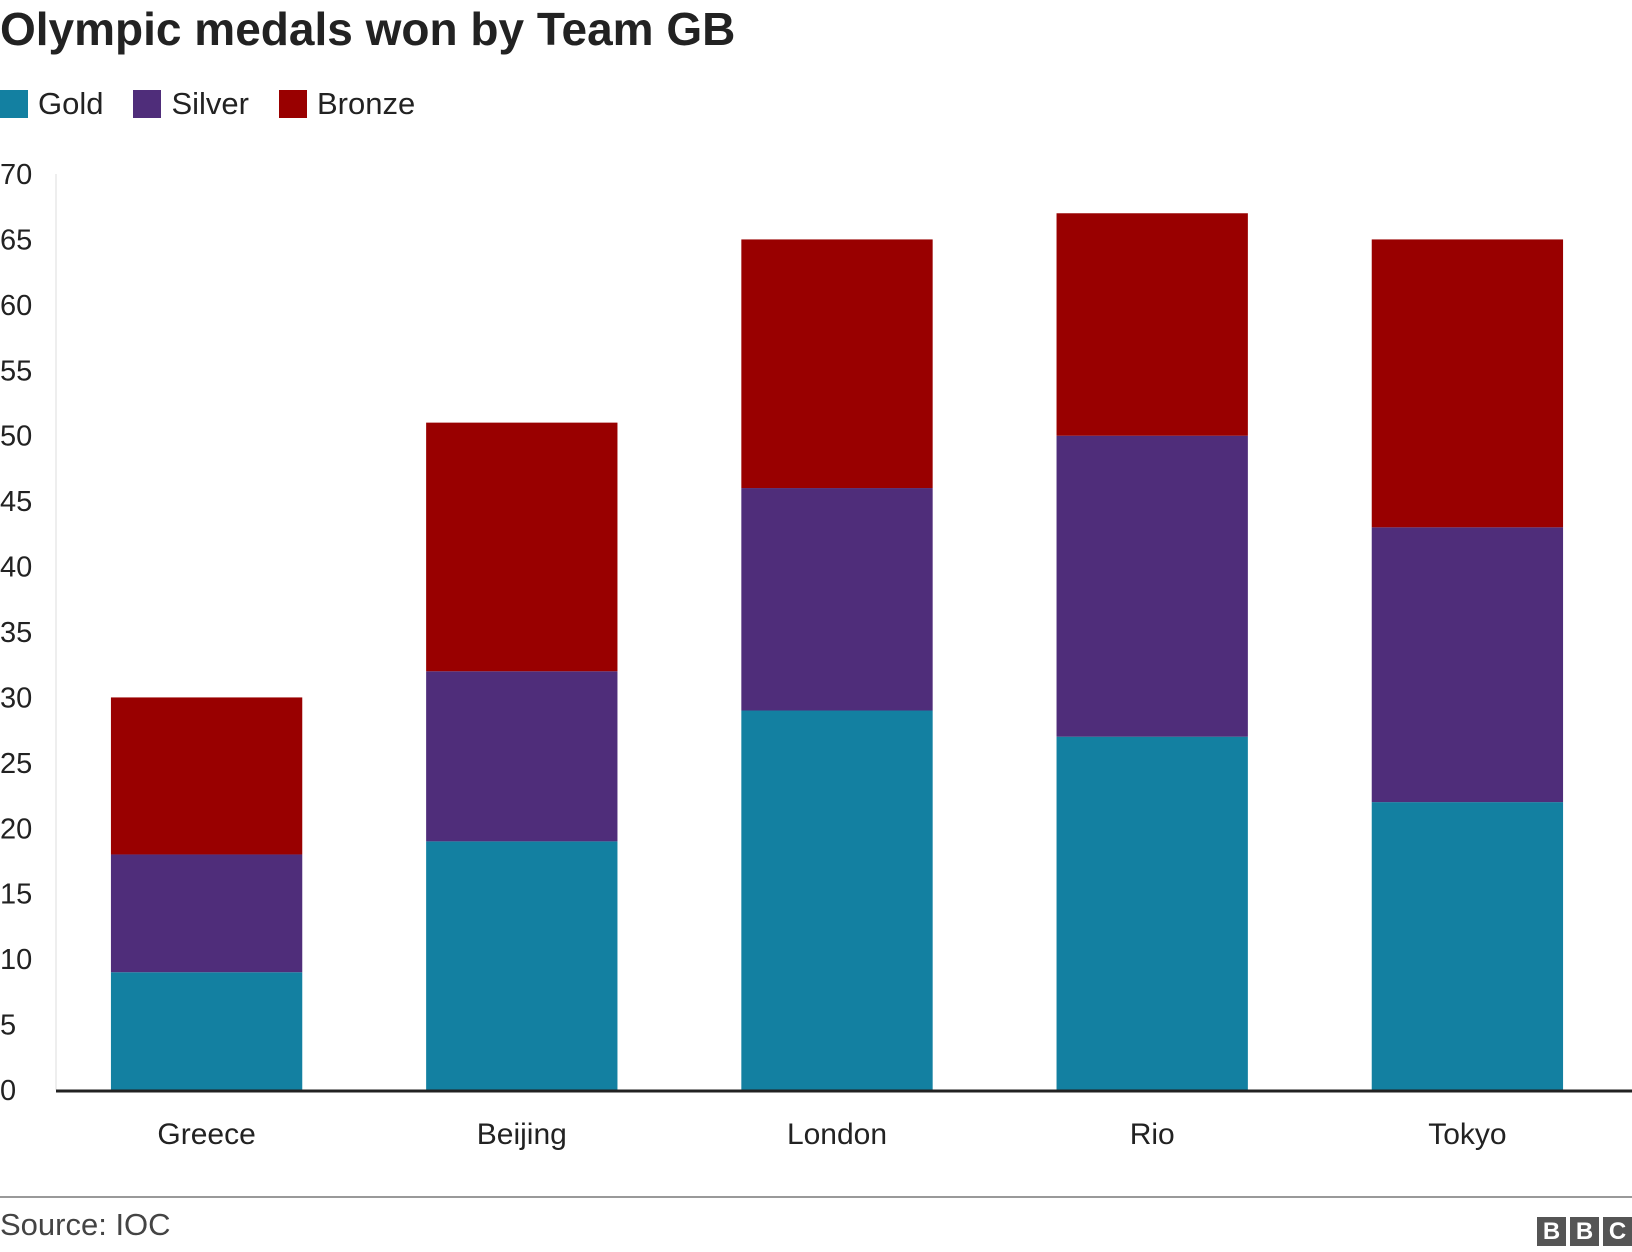 The image size is (1632, 1252). What do you see at coordinates (14, 104) in the screenshot?
I see `legend-swatch-gold` at bounding box center [14, 104].